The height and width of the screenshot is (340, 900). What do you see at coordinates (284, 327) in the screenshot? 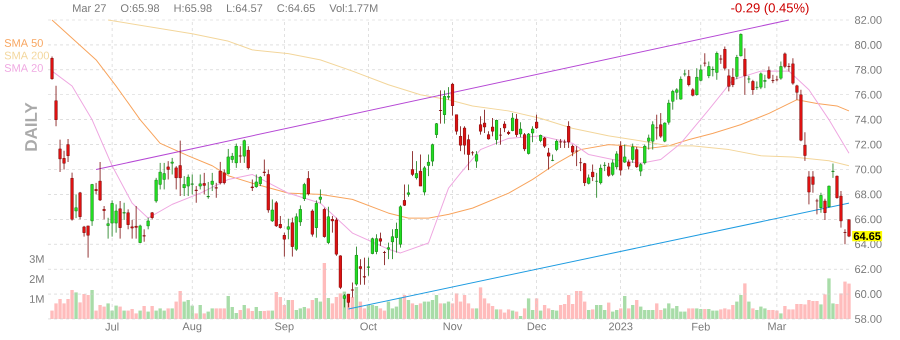
I see `x-tick-label: Sep` at bounding box center [284, 327].